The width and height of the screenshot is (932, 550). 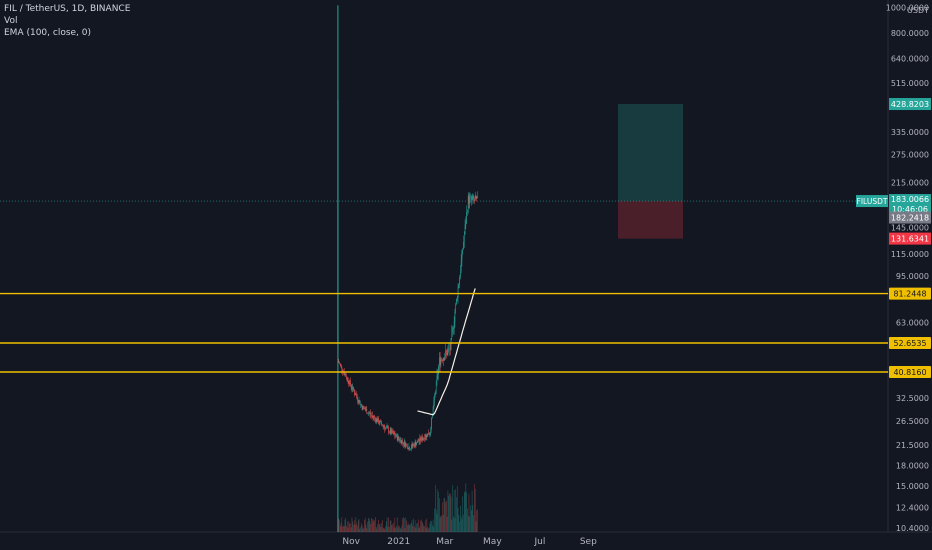 What do you see at coordinates (912, 508) in the screenshot?
I see `y-tick-label: 12.4000` at bounding box center [912, 508].